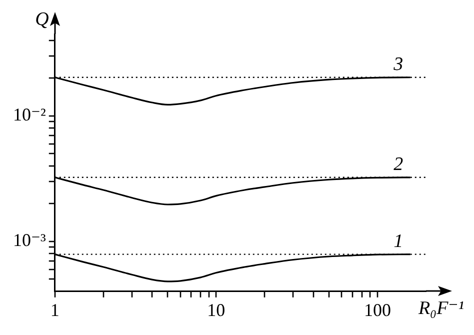  Describe the element at coordinates (398, 64) in the screenshot. I see `series-label: 3` at that location.